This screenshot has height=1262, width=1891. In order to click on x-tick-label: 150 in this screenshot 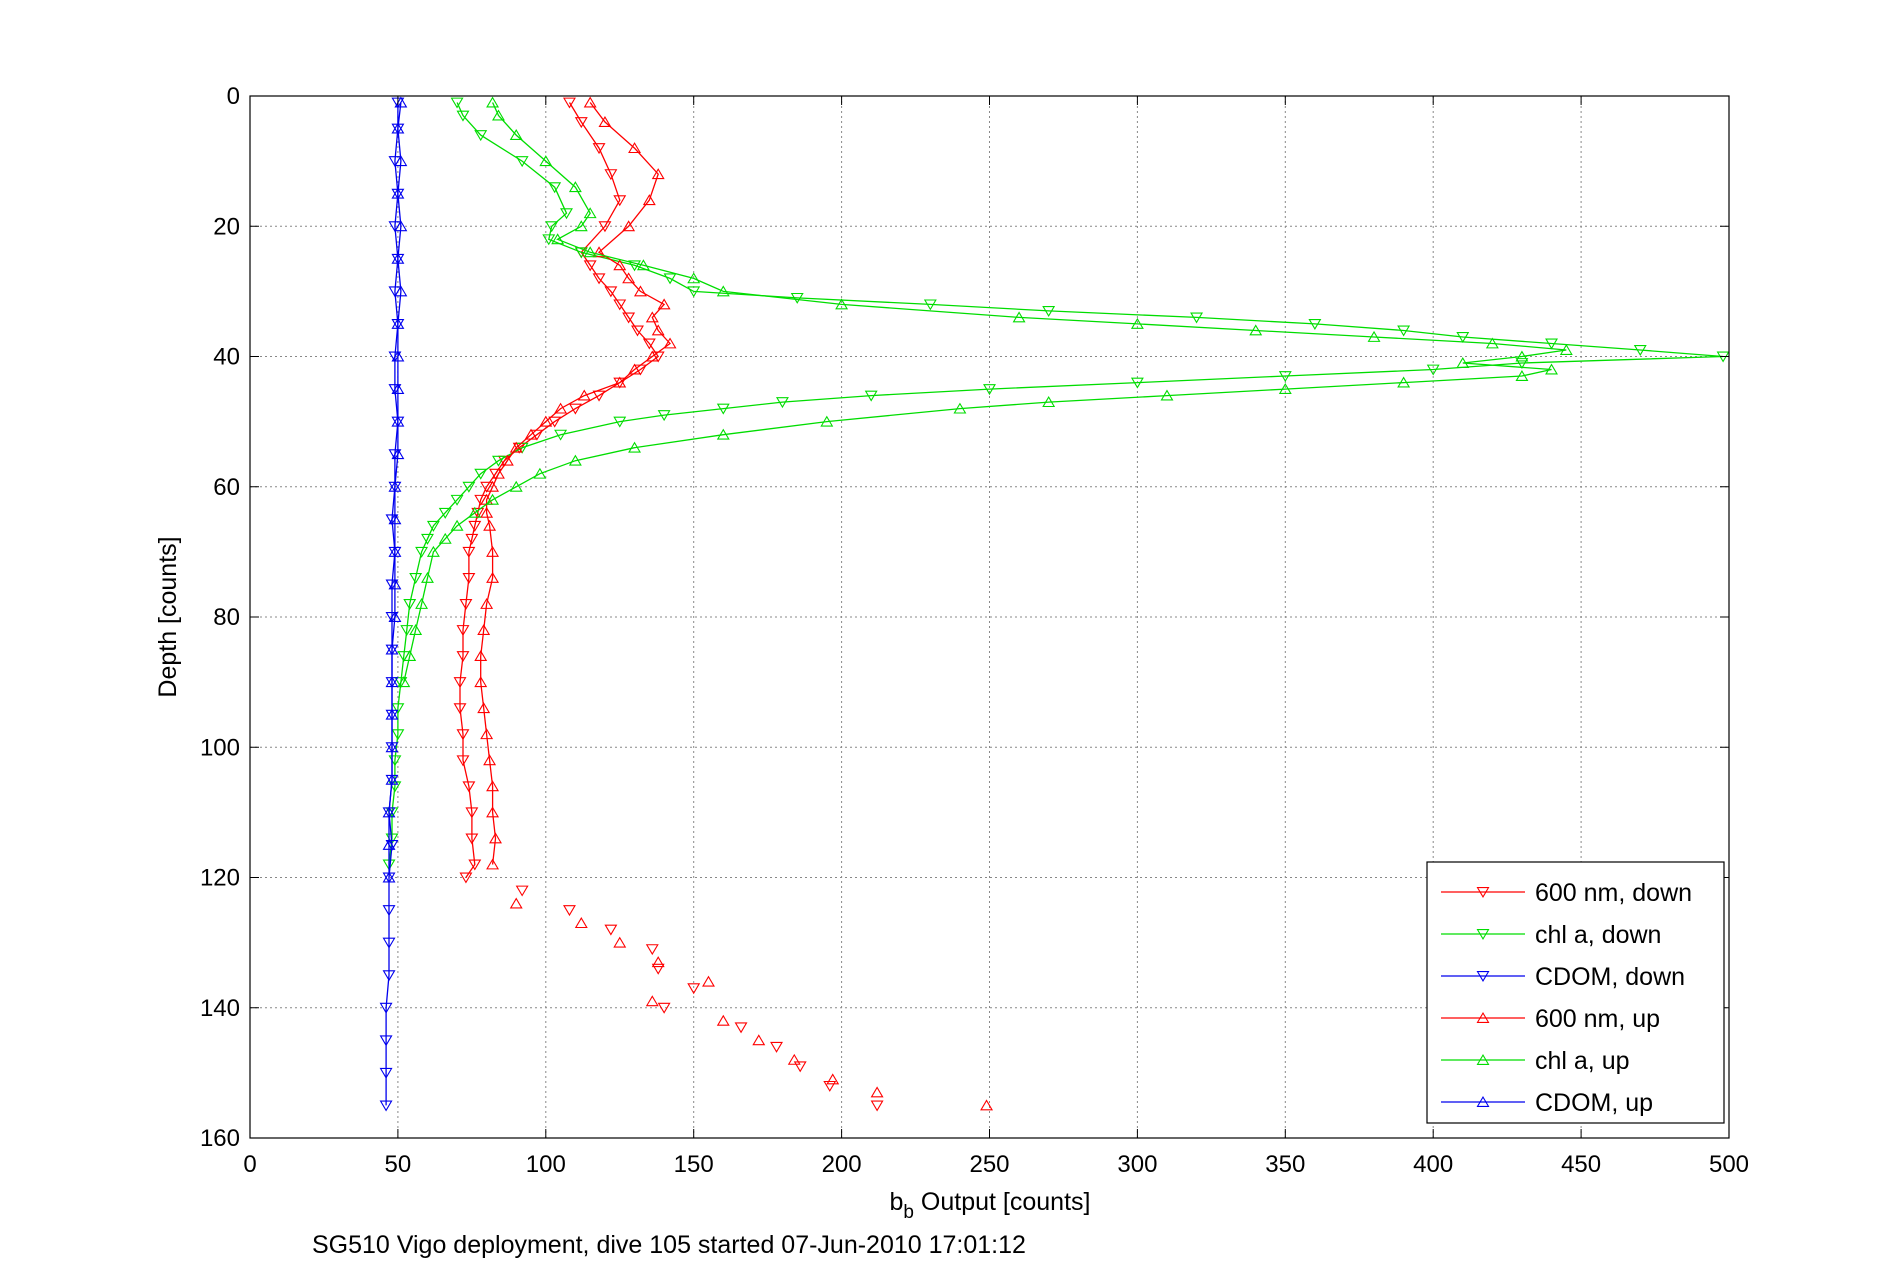, I will do `click(694, 1164)`.